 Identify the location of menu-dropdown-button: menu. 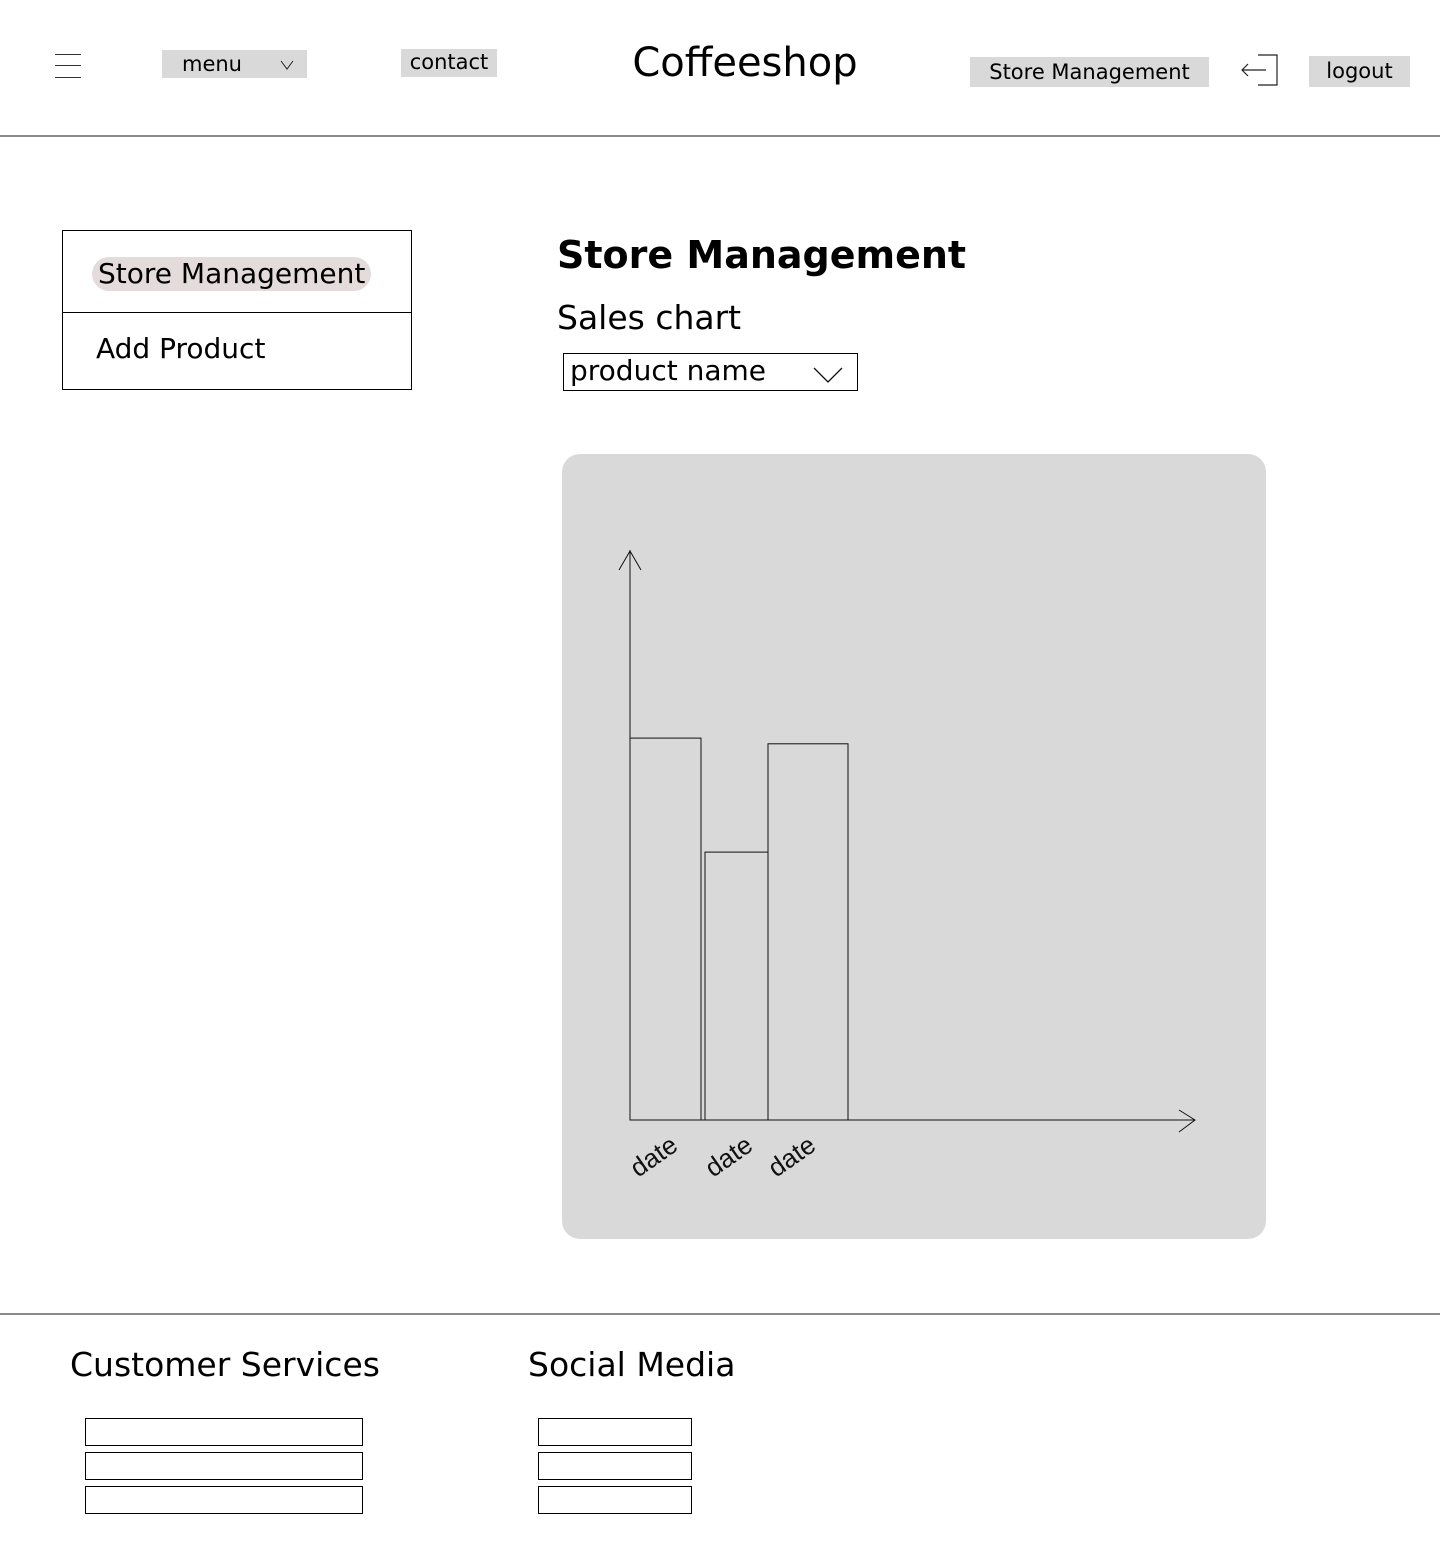
(234, 64).